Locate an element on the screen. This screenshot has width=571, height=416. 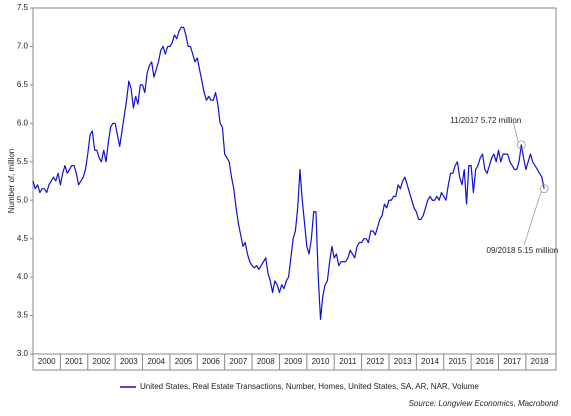
y-tick-label: 6.5 is located at coordinates (23, 84).